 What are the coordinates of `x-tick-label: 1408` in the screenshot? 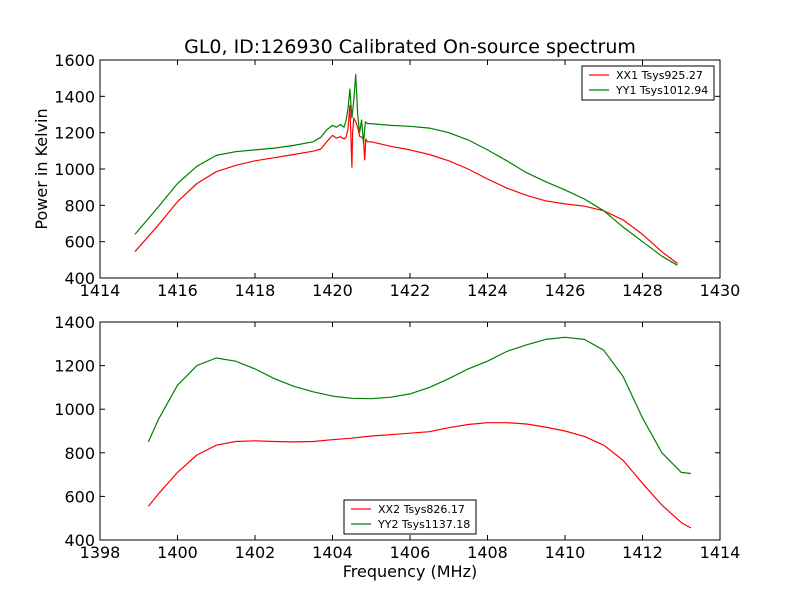 It's located at (487, 552).